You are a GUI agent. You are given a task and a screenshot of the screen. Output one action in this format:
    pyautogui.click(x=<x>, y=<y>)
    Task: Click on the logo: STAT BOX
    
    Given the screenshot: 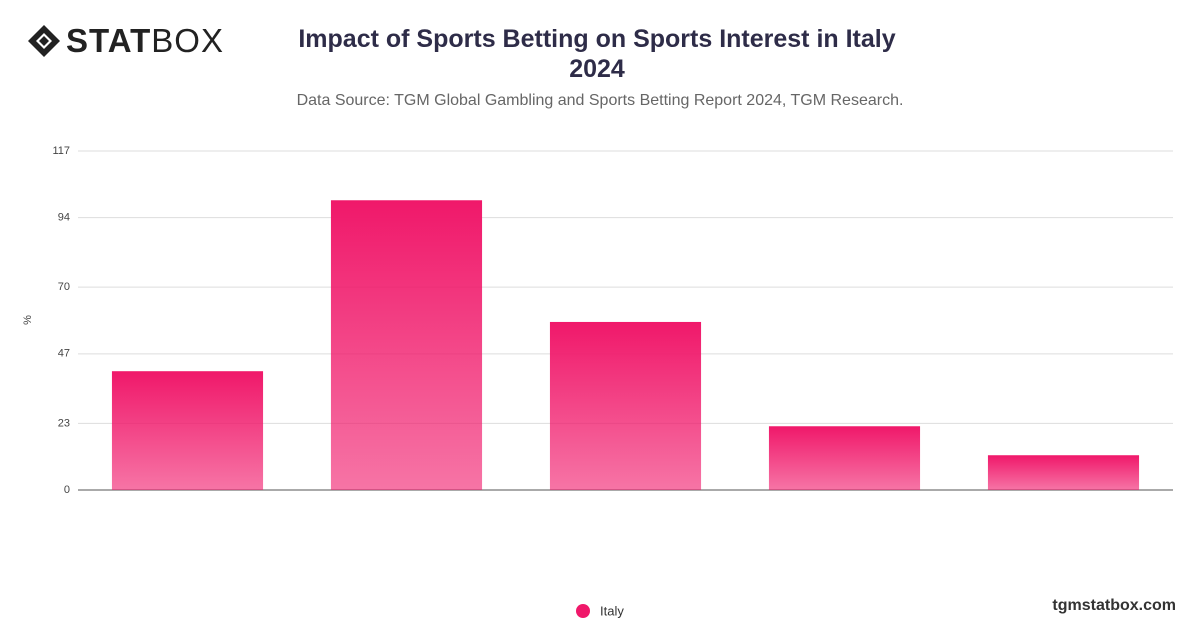 What is the action you would take?
    pyautogui.click(x=125, y=41)
    